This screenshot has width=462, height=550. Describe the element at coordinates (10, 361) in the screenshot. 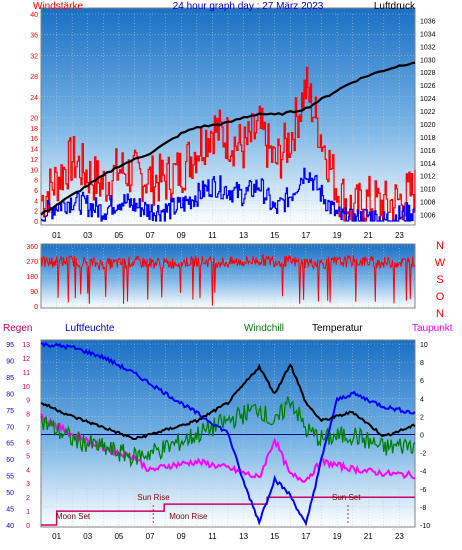

I see `humidity-tick-label: 90` at that location.